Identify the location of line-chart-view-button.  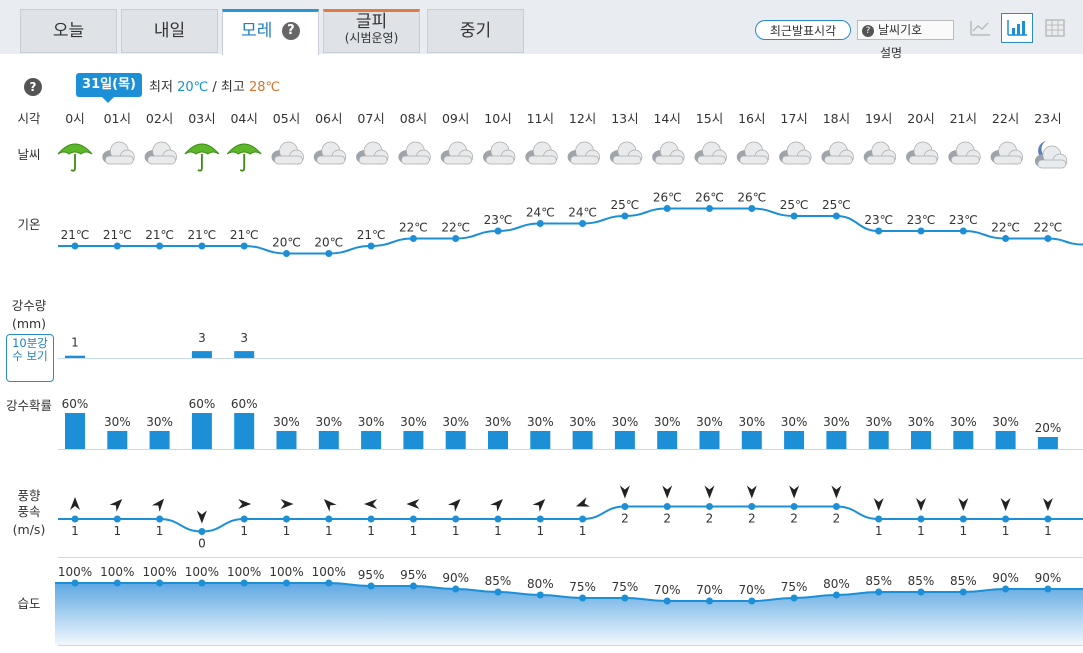
(980, 28).